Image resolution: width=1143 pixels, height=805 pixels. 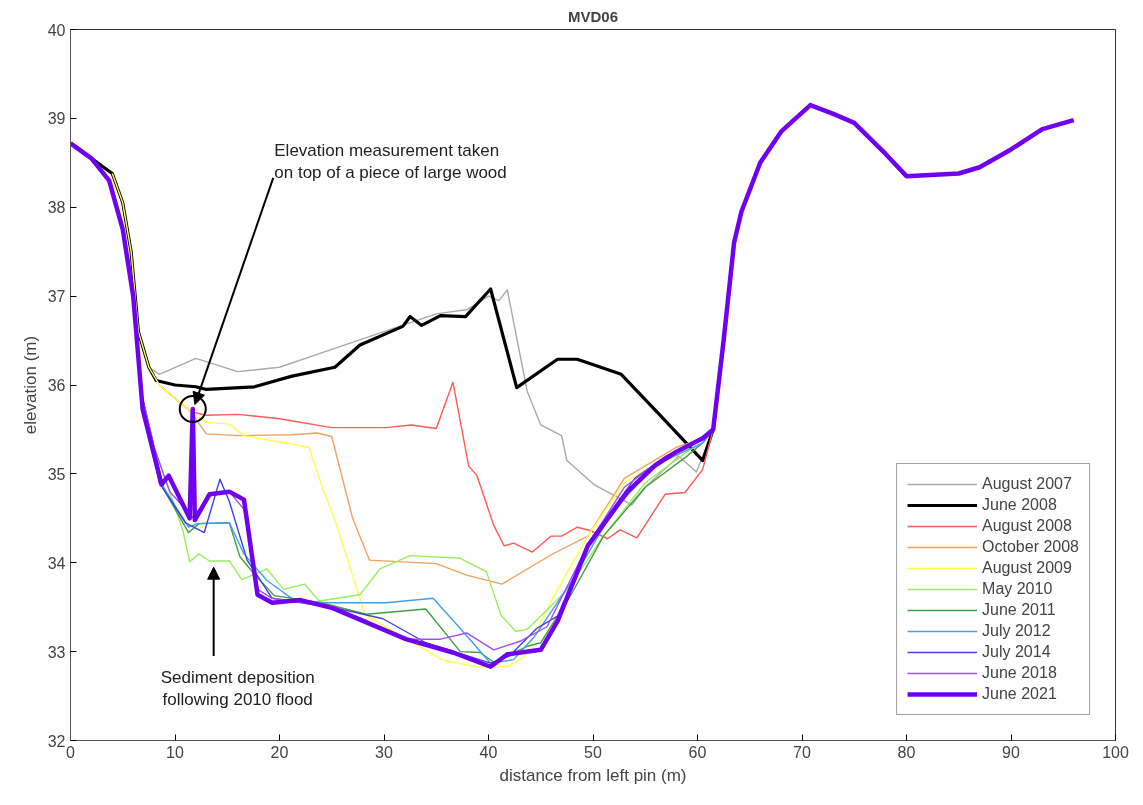 What do you see at coordinates (1027, 484) in the screenshot?
I see `legend-label: August 2007` at bounding box center [1027, 484].